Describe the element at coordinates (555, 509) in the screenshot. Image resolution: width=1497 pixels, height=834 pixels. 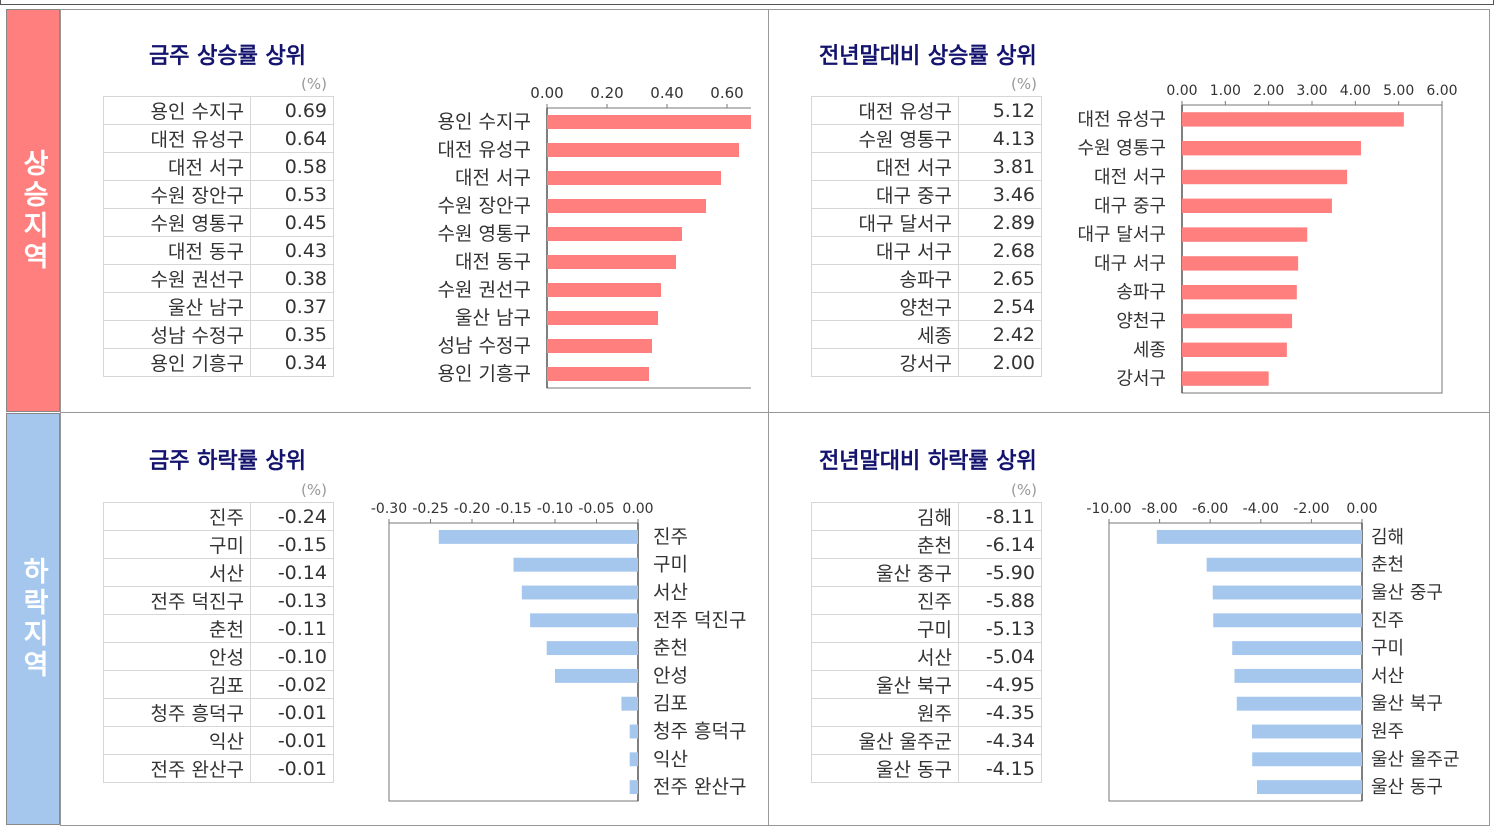
I see `tick-label: -0.10` at that location.